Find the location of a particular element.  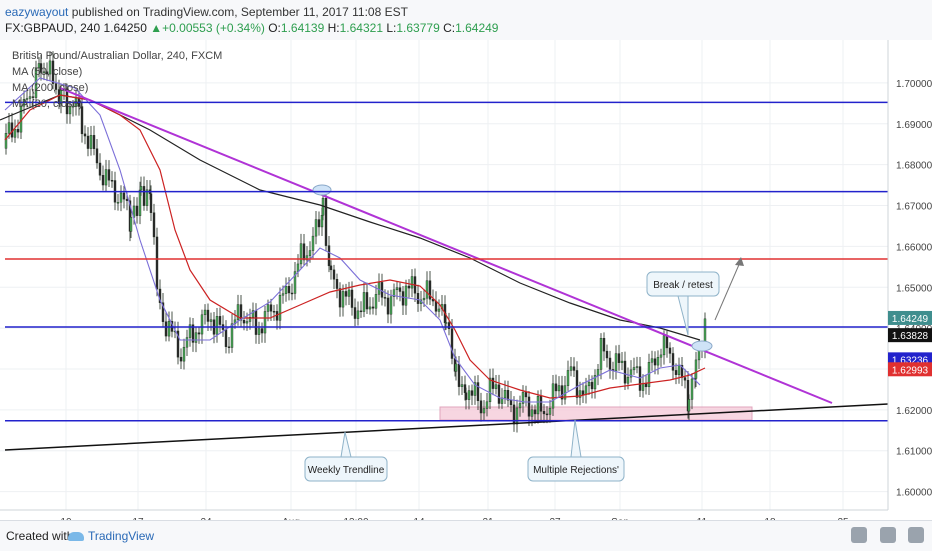

legend-ma2: MA (200, close) is located at coordinates (50, 88).